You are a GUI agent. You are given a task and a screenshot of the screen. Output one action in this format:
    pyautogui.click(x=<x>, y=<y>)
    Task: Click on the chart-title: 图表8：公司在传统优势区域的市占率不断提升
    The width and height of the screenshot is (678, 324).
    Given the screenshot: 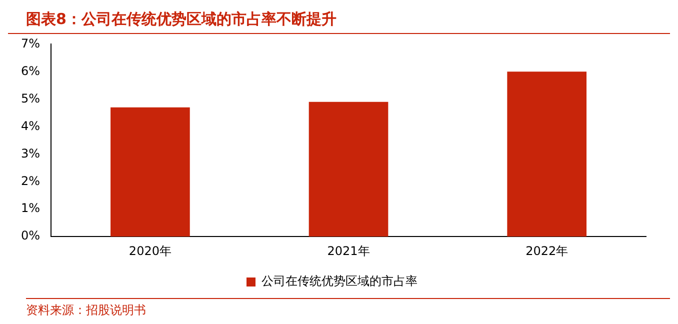 What is the action you would take?
    pyautogui.click(x=339, y=21)
    